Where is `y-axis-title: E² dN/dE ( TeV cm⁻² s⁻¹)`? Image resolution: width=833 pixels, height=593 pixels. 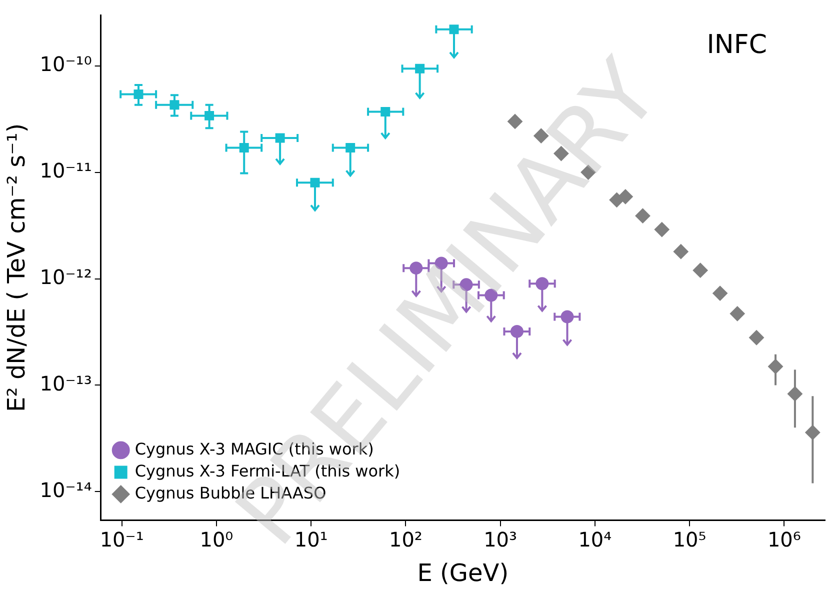
y-axis-title: E² dN/dE ( TeV cm⁻² s⁻¹) is located at coordinates (16, 267).